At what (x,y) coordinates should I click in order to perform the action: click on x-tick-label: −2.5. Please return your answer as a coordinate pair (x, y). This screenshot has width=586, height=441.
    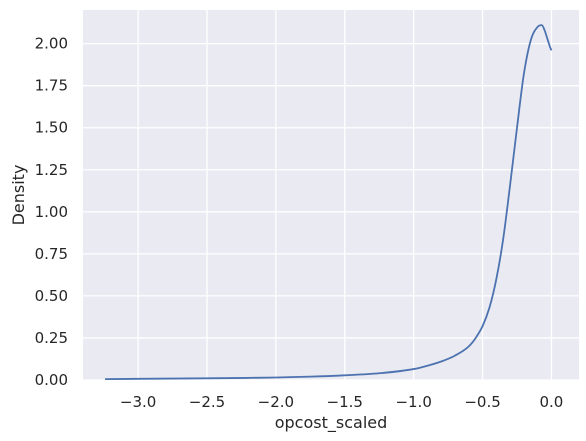
    Looking at the image, I should click on (207, 402).